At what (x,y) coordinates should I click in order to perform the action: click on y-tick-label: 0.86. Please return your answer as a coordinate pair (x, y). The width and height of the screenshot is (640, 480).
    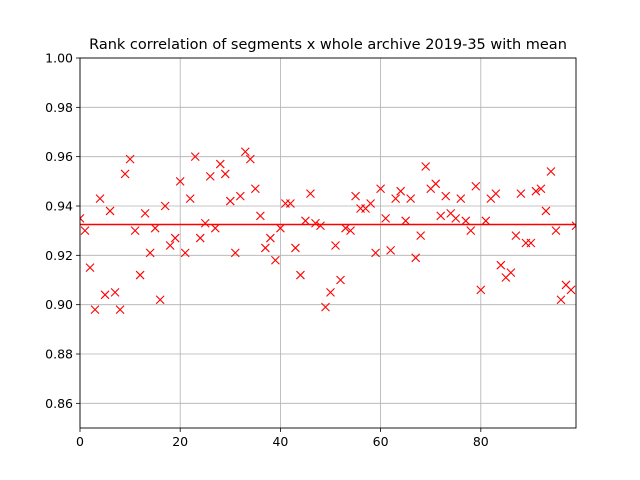
    Looking at the image, I should click on (59, 403).